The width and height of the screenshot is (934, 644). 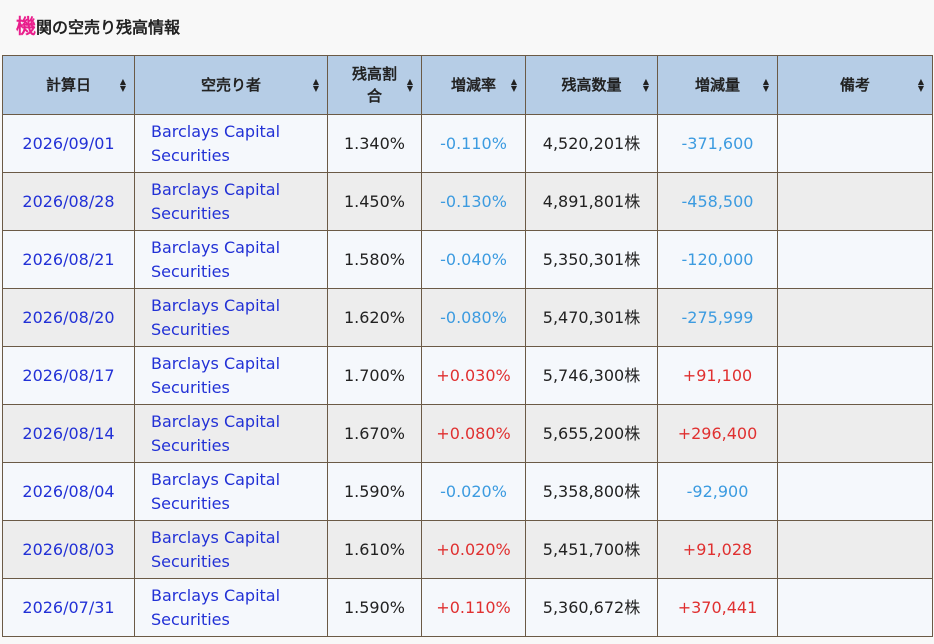 What do you see at coordinates (591, 85) in the screenshot?
I see `col-header-quantity: 残高数量 ▲ ▼` at bounding box center [591, 85].